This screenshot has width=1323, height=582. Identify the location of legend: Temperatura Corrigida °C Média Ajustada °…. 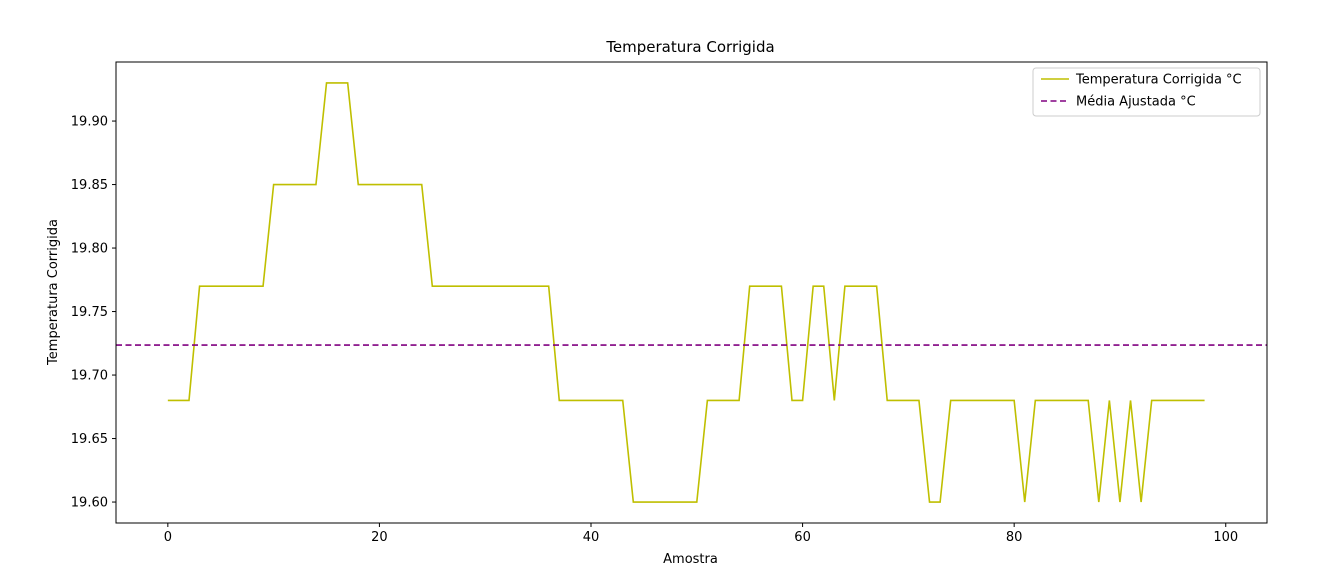
(1146, 92).